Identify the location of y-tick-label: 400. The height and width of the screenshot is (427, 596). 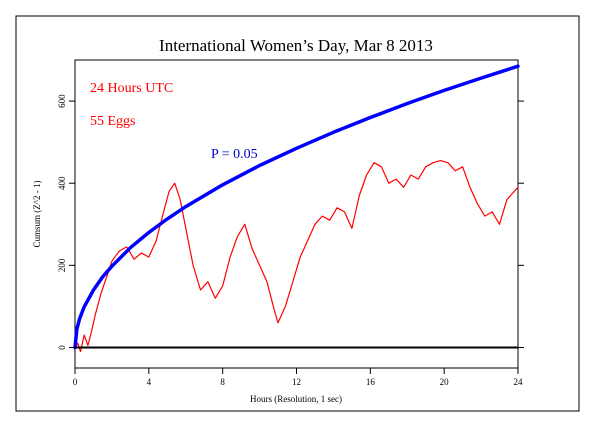
(62, 183).